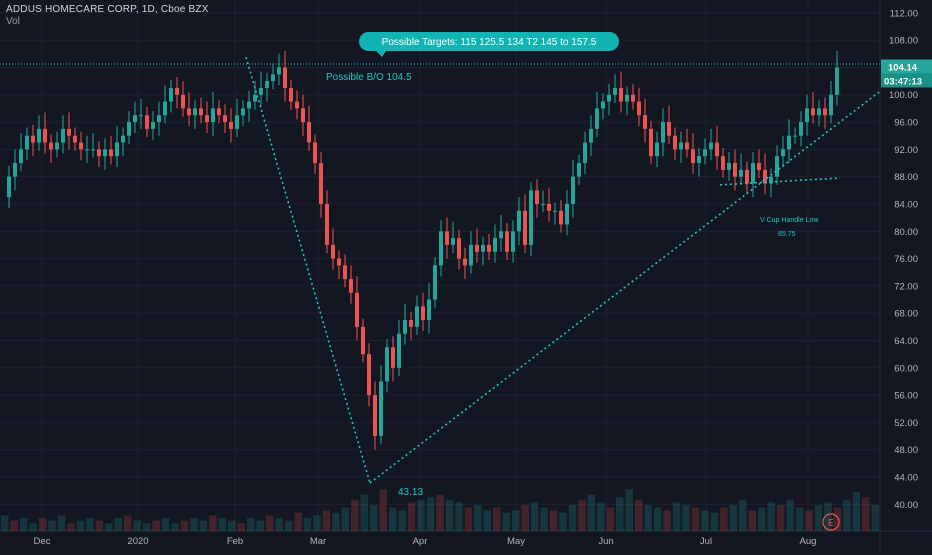  What do you see at coordinates (906, 341) in the screenshot?
I see `y-tick-label: 64.00` at bounding box center [906, 341].